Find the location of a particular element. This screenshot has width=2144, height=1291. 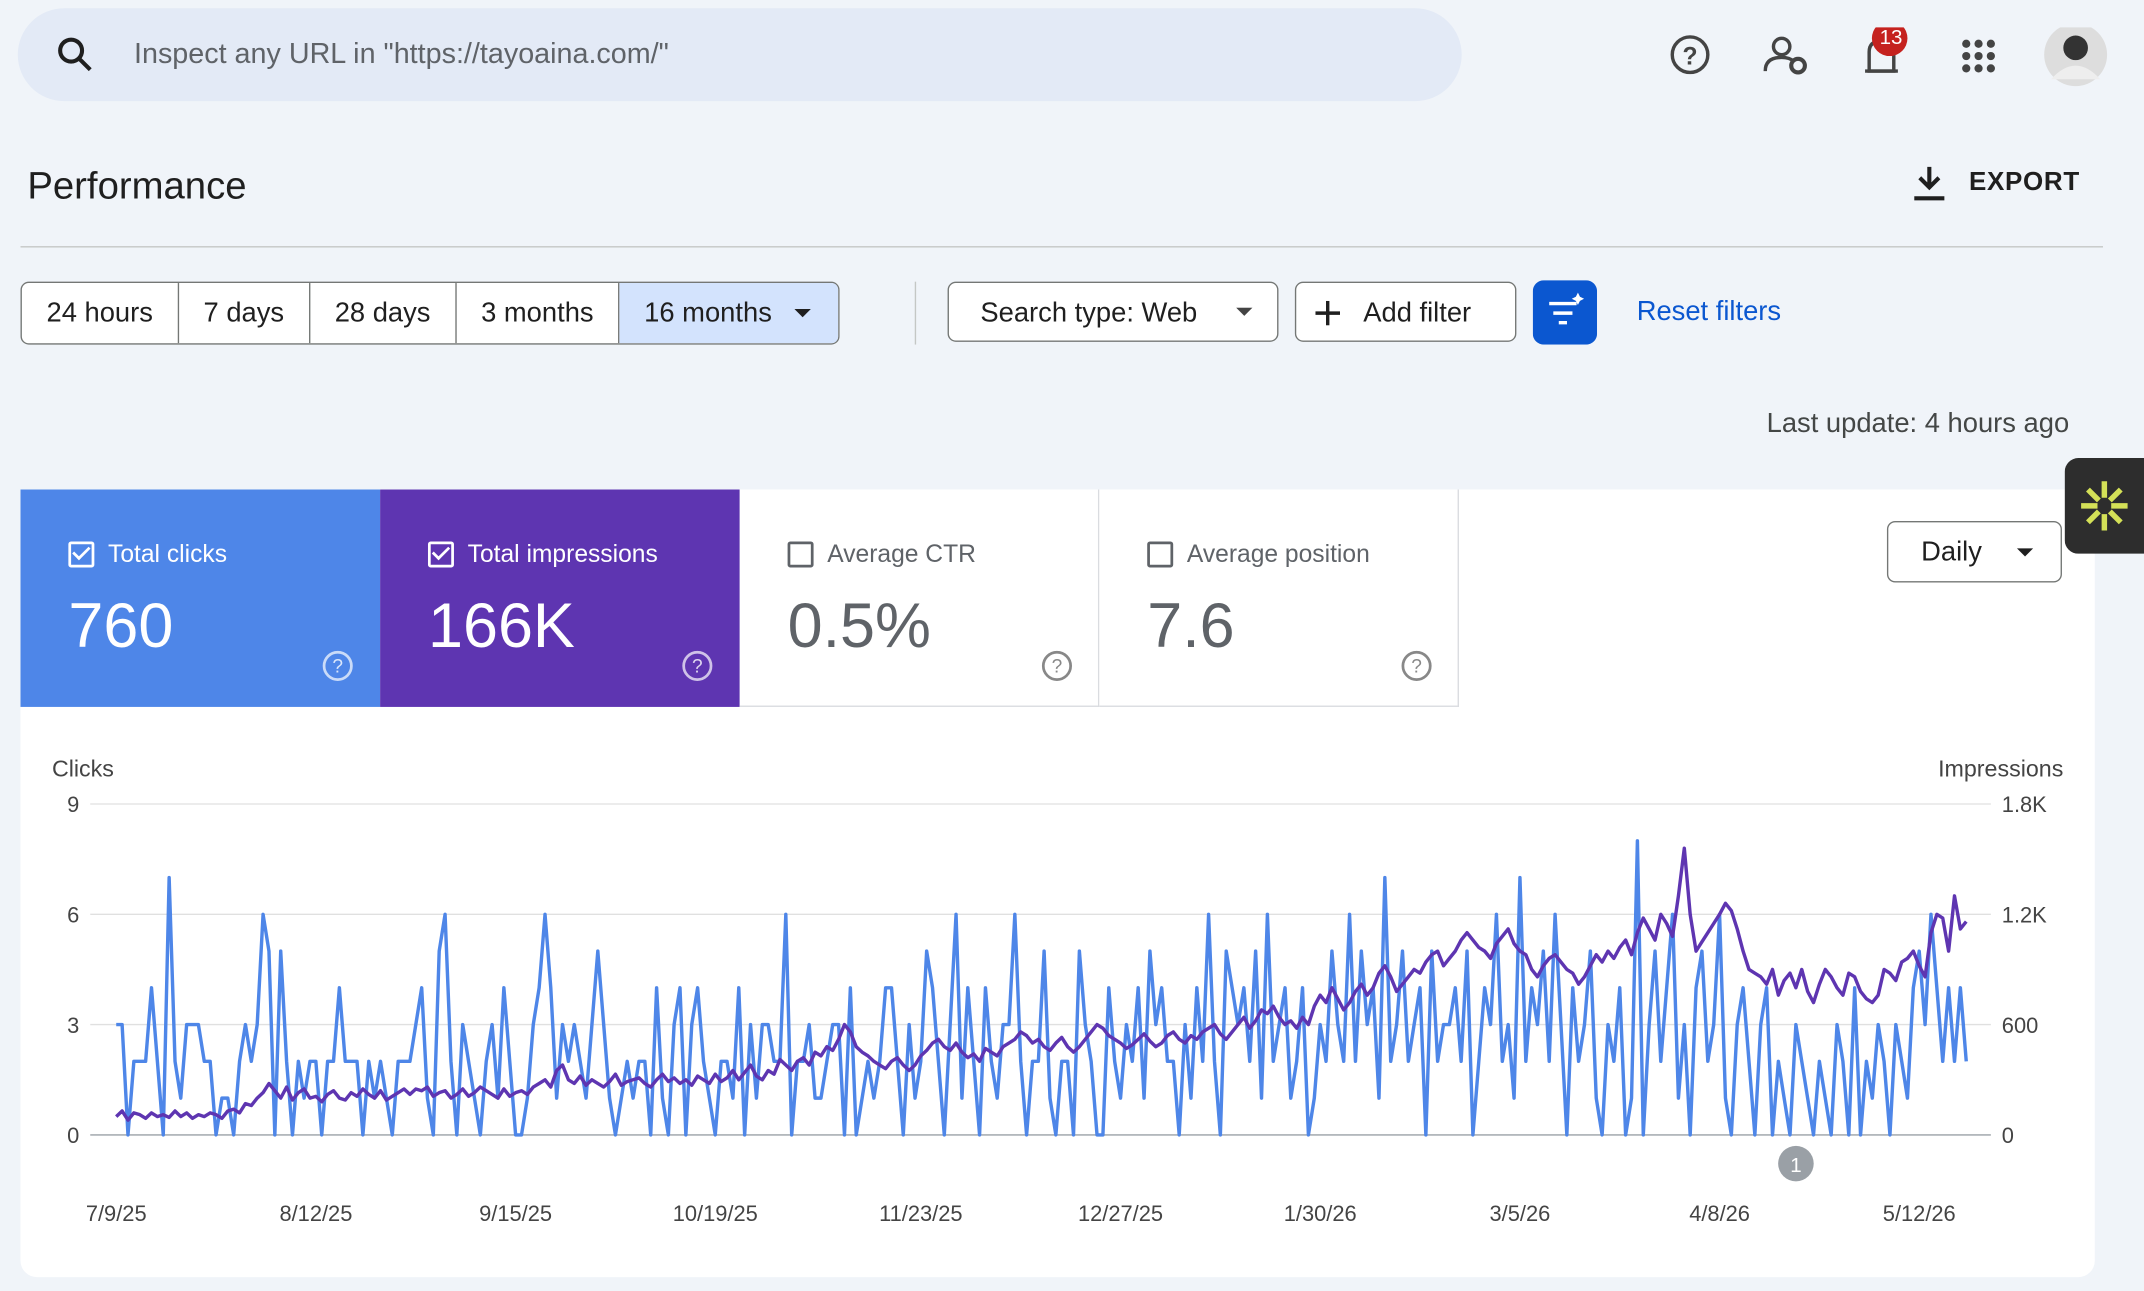

y2-axis-title: Impressions is located at coordinates (2000, 769).